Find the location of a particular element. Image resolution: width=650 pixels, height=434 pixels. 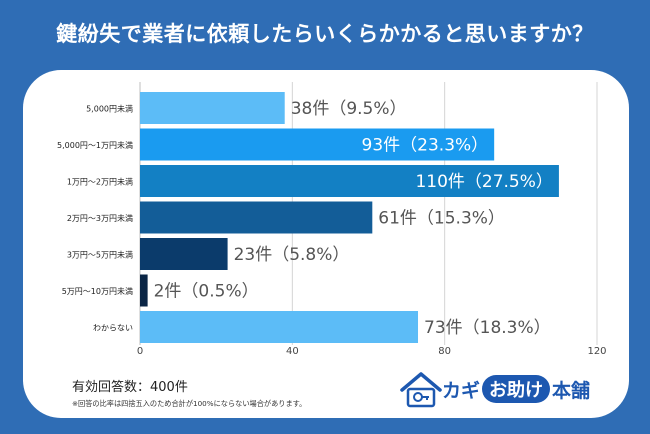

category-label: 3万円～5万円未満 is located at coordinates (100, 255).